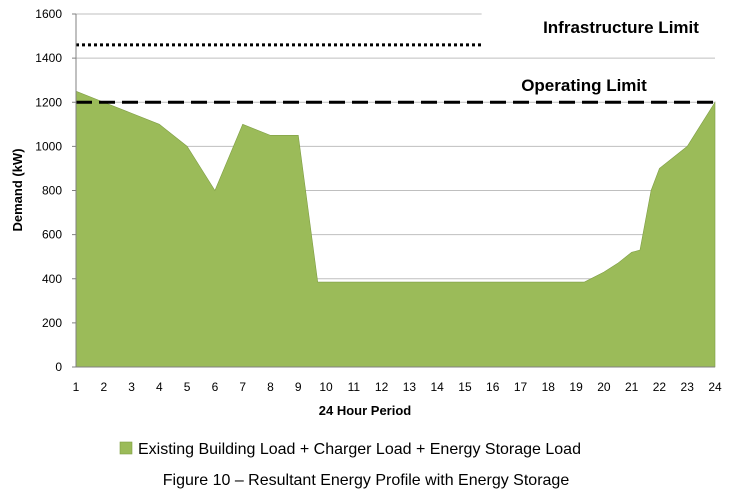 Image resolution: width=741 pixels, height=499 pixels. I want to click on x-tick-labels: 1 2 3 4 5 6 7 8 9 10 11 12 13 14 15 16 17 18 19 20 21 22 23 24, so click(397, 387).